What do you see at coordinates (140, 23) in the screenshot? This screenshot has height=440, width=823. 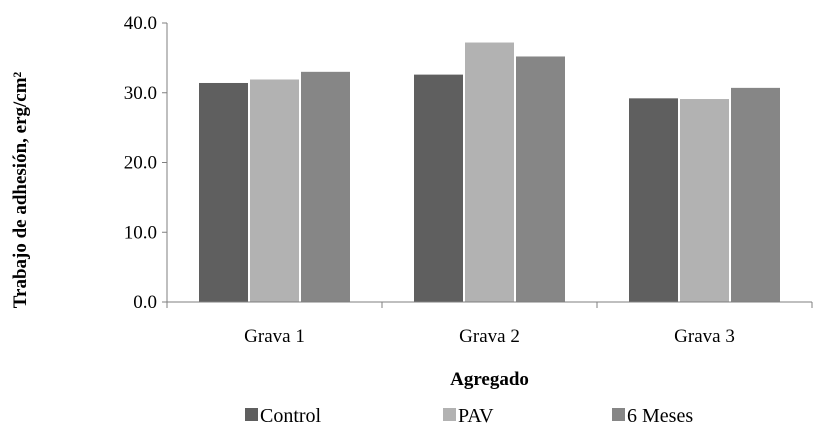 I see `y-tick-label: 40.0` at bounding box center [140, 23].